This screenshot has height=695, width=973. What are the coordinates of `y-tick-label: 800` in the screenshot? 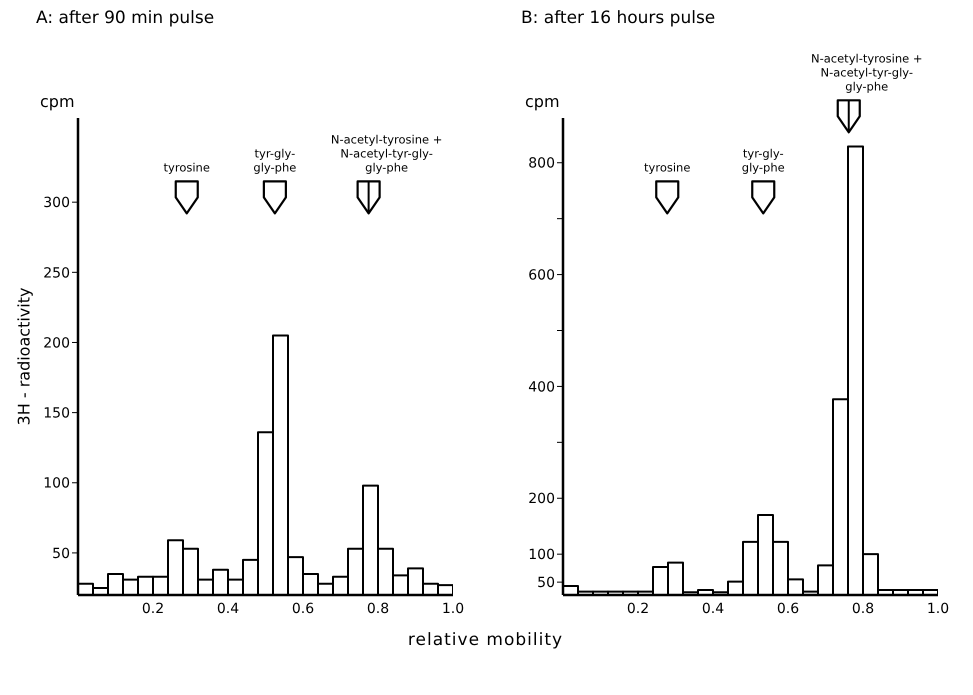 It's located at (541, 164).